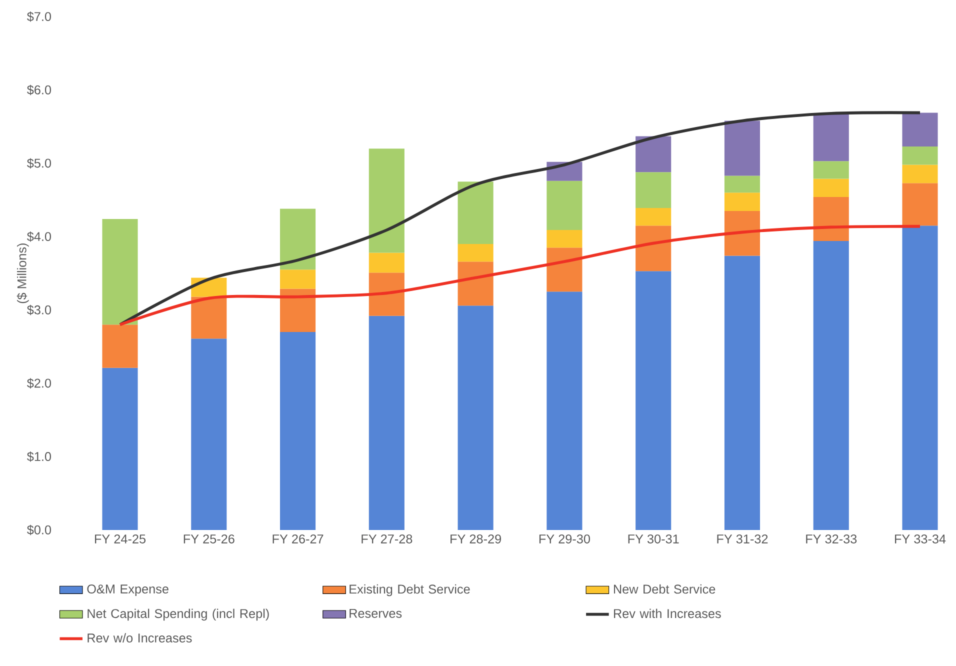 This screenshot has height=666, width=956. Describe the element at coordinates (376, 613) in the screenshot. I see `legend-label: Reserves` at that location.